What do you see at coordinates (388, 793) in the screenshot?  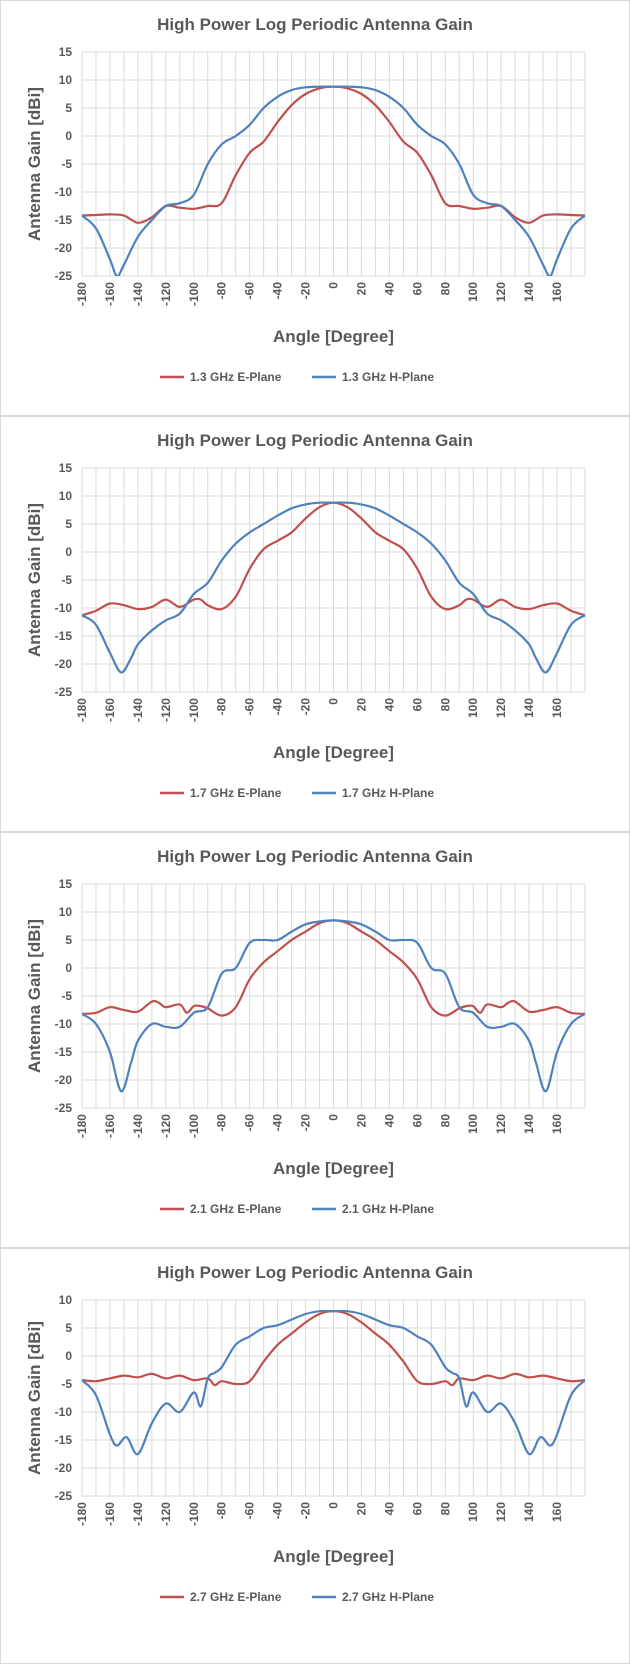 I see `legend-label-h-plane: 1.7 GHz H-Plane` at bounding box center [388, 793].